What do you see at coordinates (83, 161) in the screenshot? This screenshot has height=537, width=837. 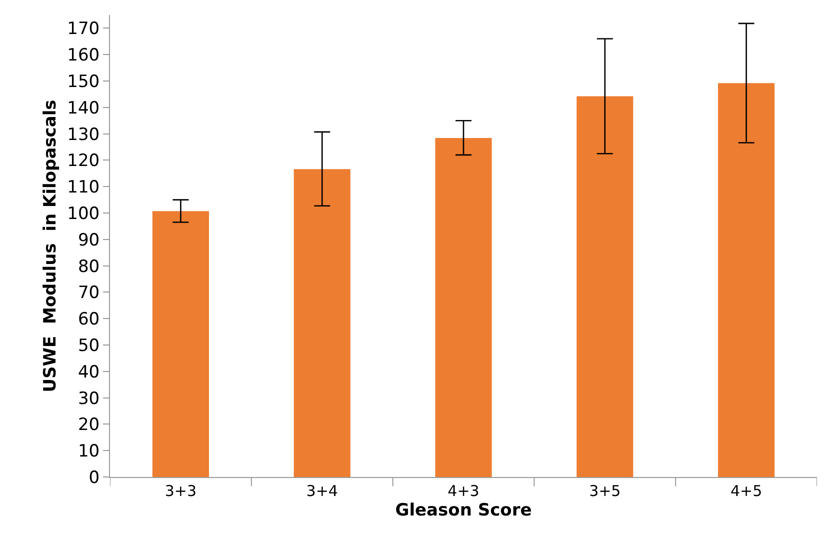 I see `y-tick-label: 120` at bounding box center [83, 161].